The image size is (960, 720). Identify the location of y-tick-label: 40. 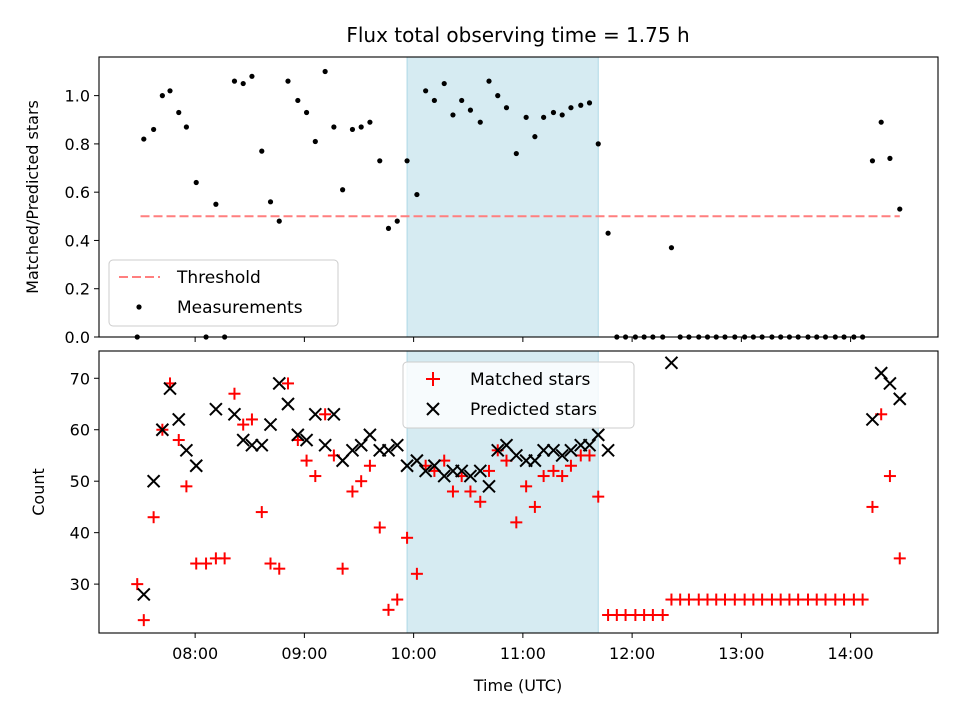
(80, 533).